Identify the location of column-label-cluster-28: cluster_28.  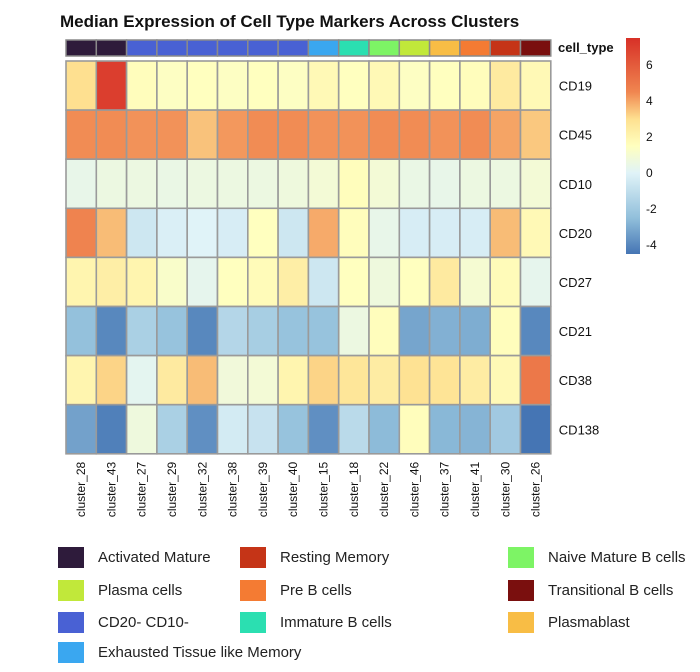
(81, 489).